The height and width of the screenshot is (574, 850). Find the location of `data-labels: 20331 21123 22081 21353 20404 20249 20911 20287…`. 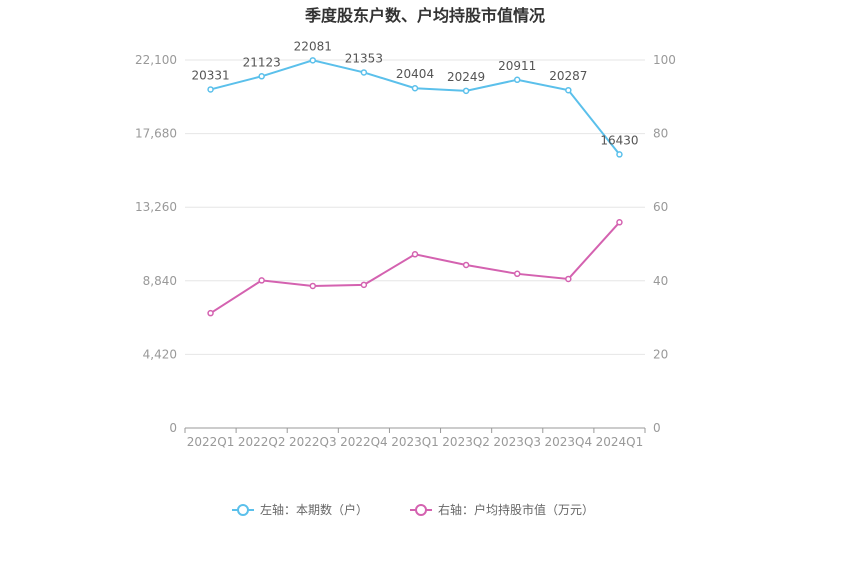

data-labels: 20331 21123 22081 21353 20404 20249 20911 20287… is located at coordinates (414, 93).